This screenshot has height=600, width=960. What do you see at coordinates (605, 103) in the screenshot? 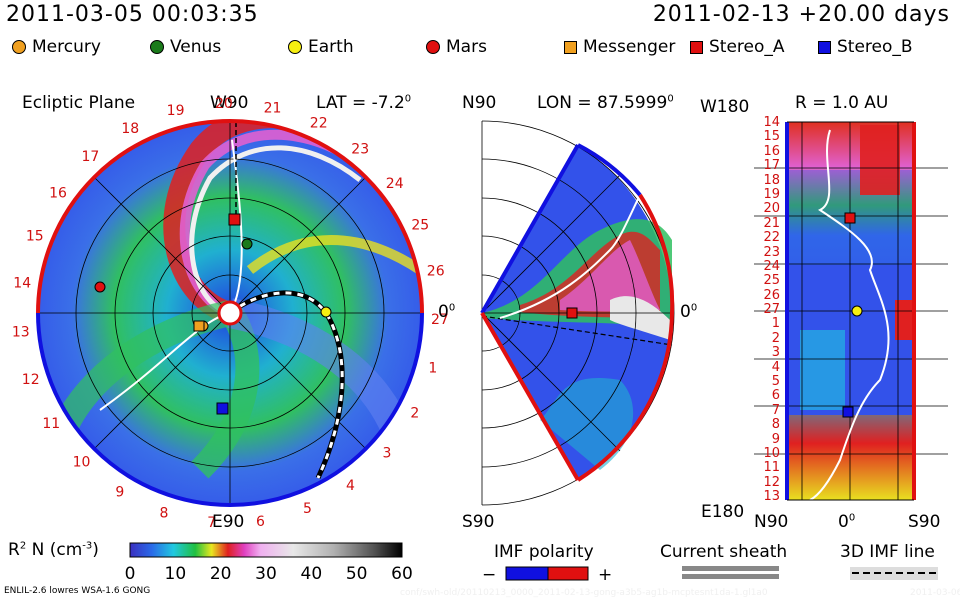
I see `lon-label: LON = 87.59990` at bounding box center [605, 103].